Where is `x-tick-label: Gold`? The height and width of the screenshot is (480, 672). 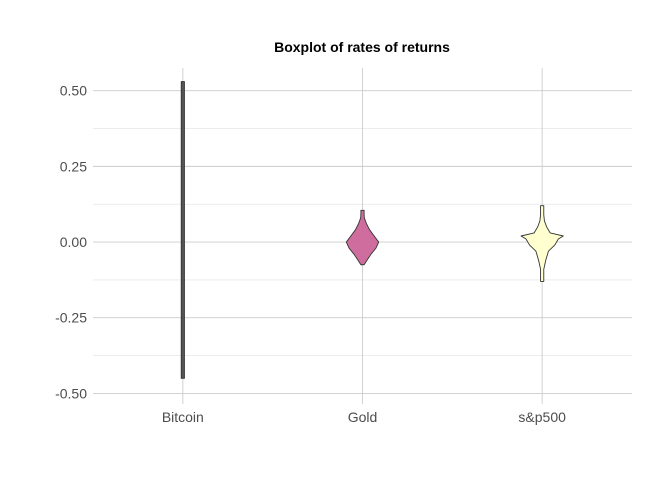 x-tick-label: Gold is located at coordinates (363, 417).